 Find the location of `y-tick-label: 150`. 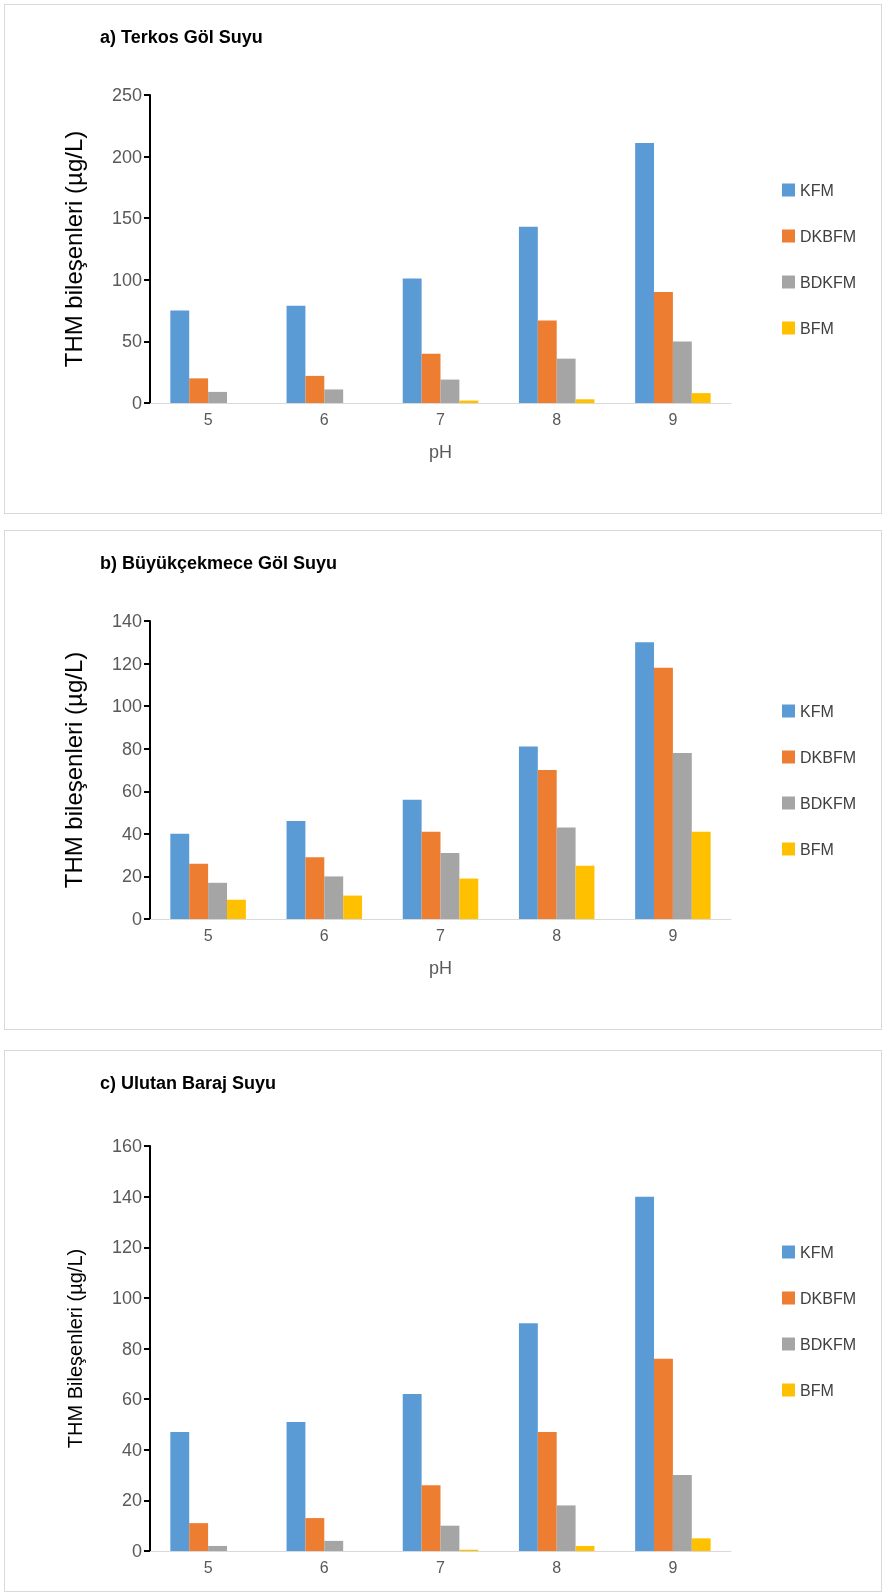

y-tick-label: 150 is located at coordinates (126, 218).